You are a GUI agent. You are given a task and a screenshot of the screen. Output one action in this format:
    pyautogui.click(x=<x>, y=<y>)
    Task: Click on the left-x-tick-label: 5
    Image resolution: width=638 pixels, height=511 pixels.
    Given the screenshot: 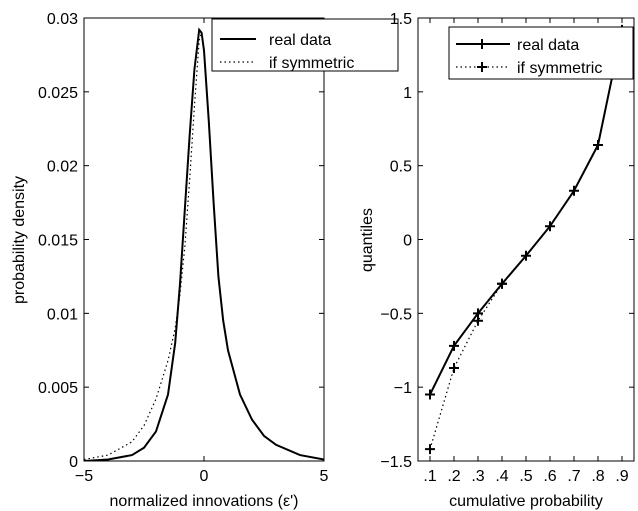 What is the action you would take?
    pyautogui.click(x=324, y=476)
    